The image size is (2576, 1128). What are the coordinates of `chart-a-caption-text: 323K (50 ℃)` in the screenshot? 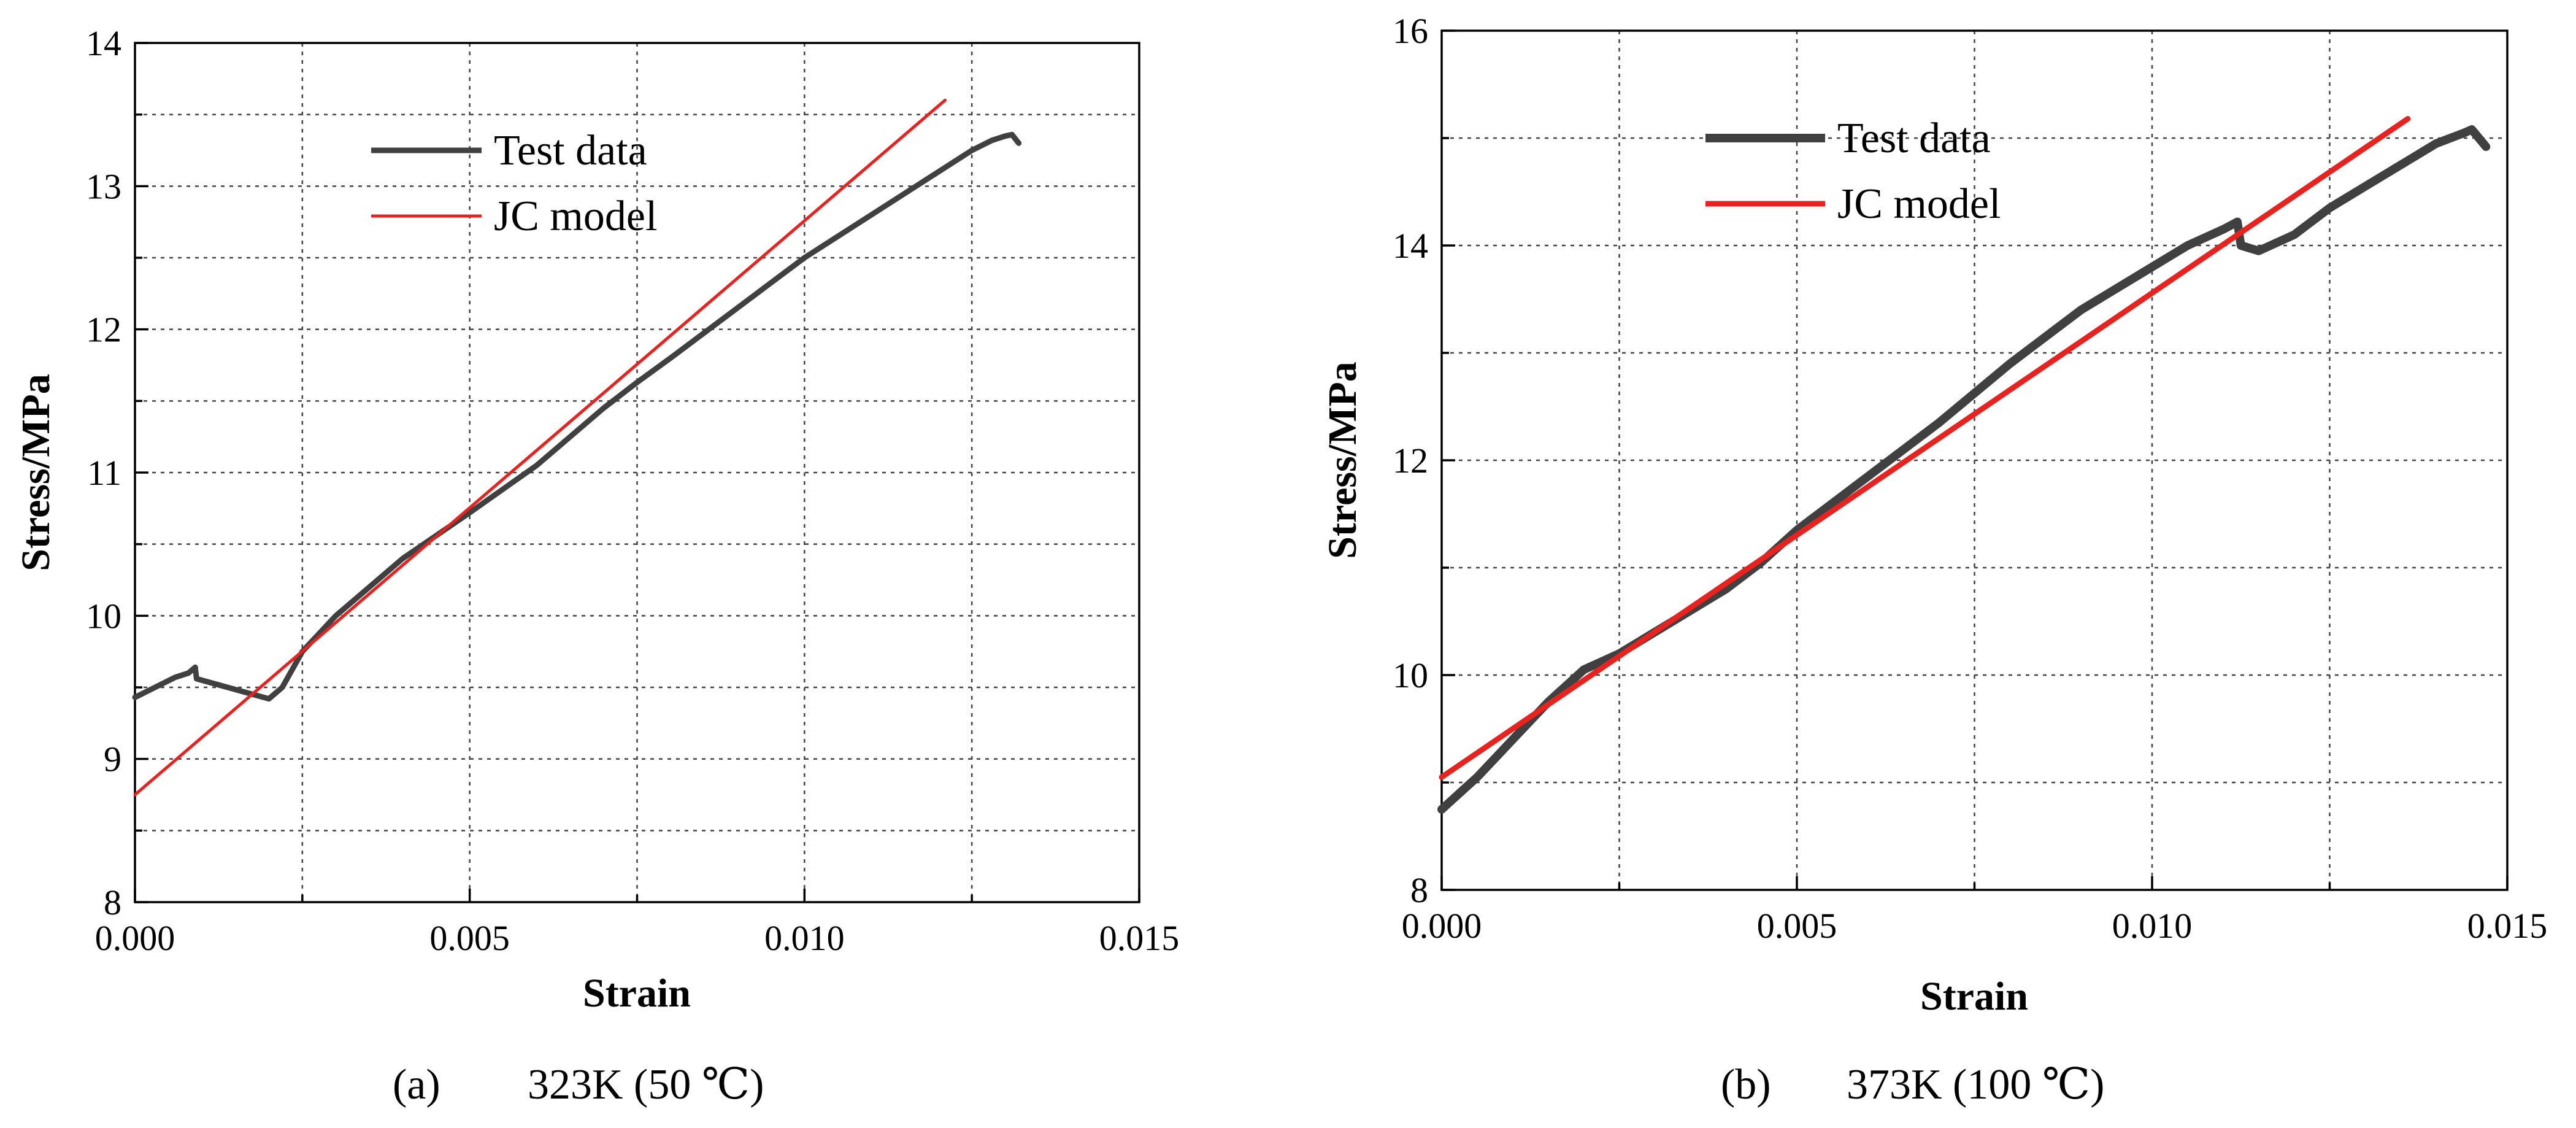 It's located at (646, 1084).